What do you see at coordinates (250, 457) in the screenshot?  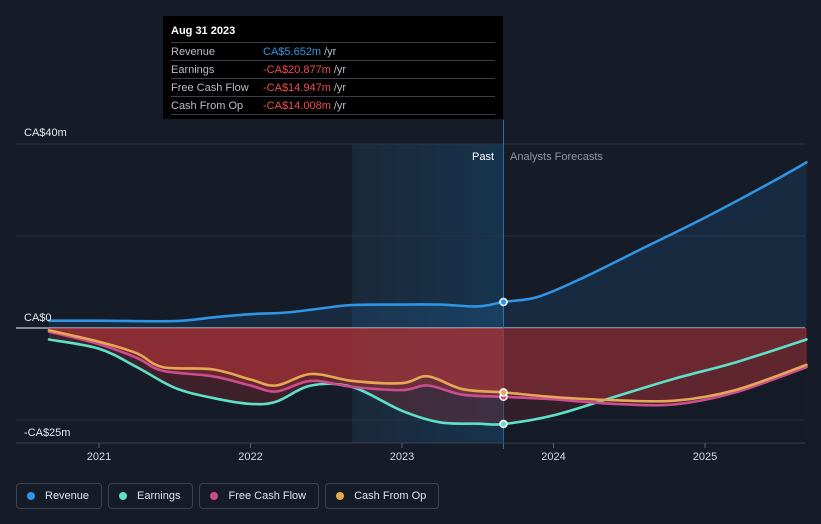 I see `x-tick-label: 2022` at bounding box center [250, 457].